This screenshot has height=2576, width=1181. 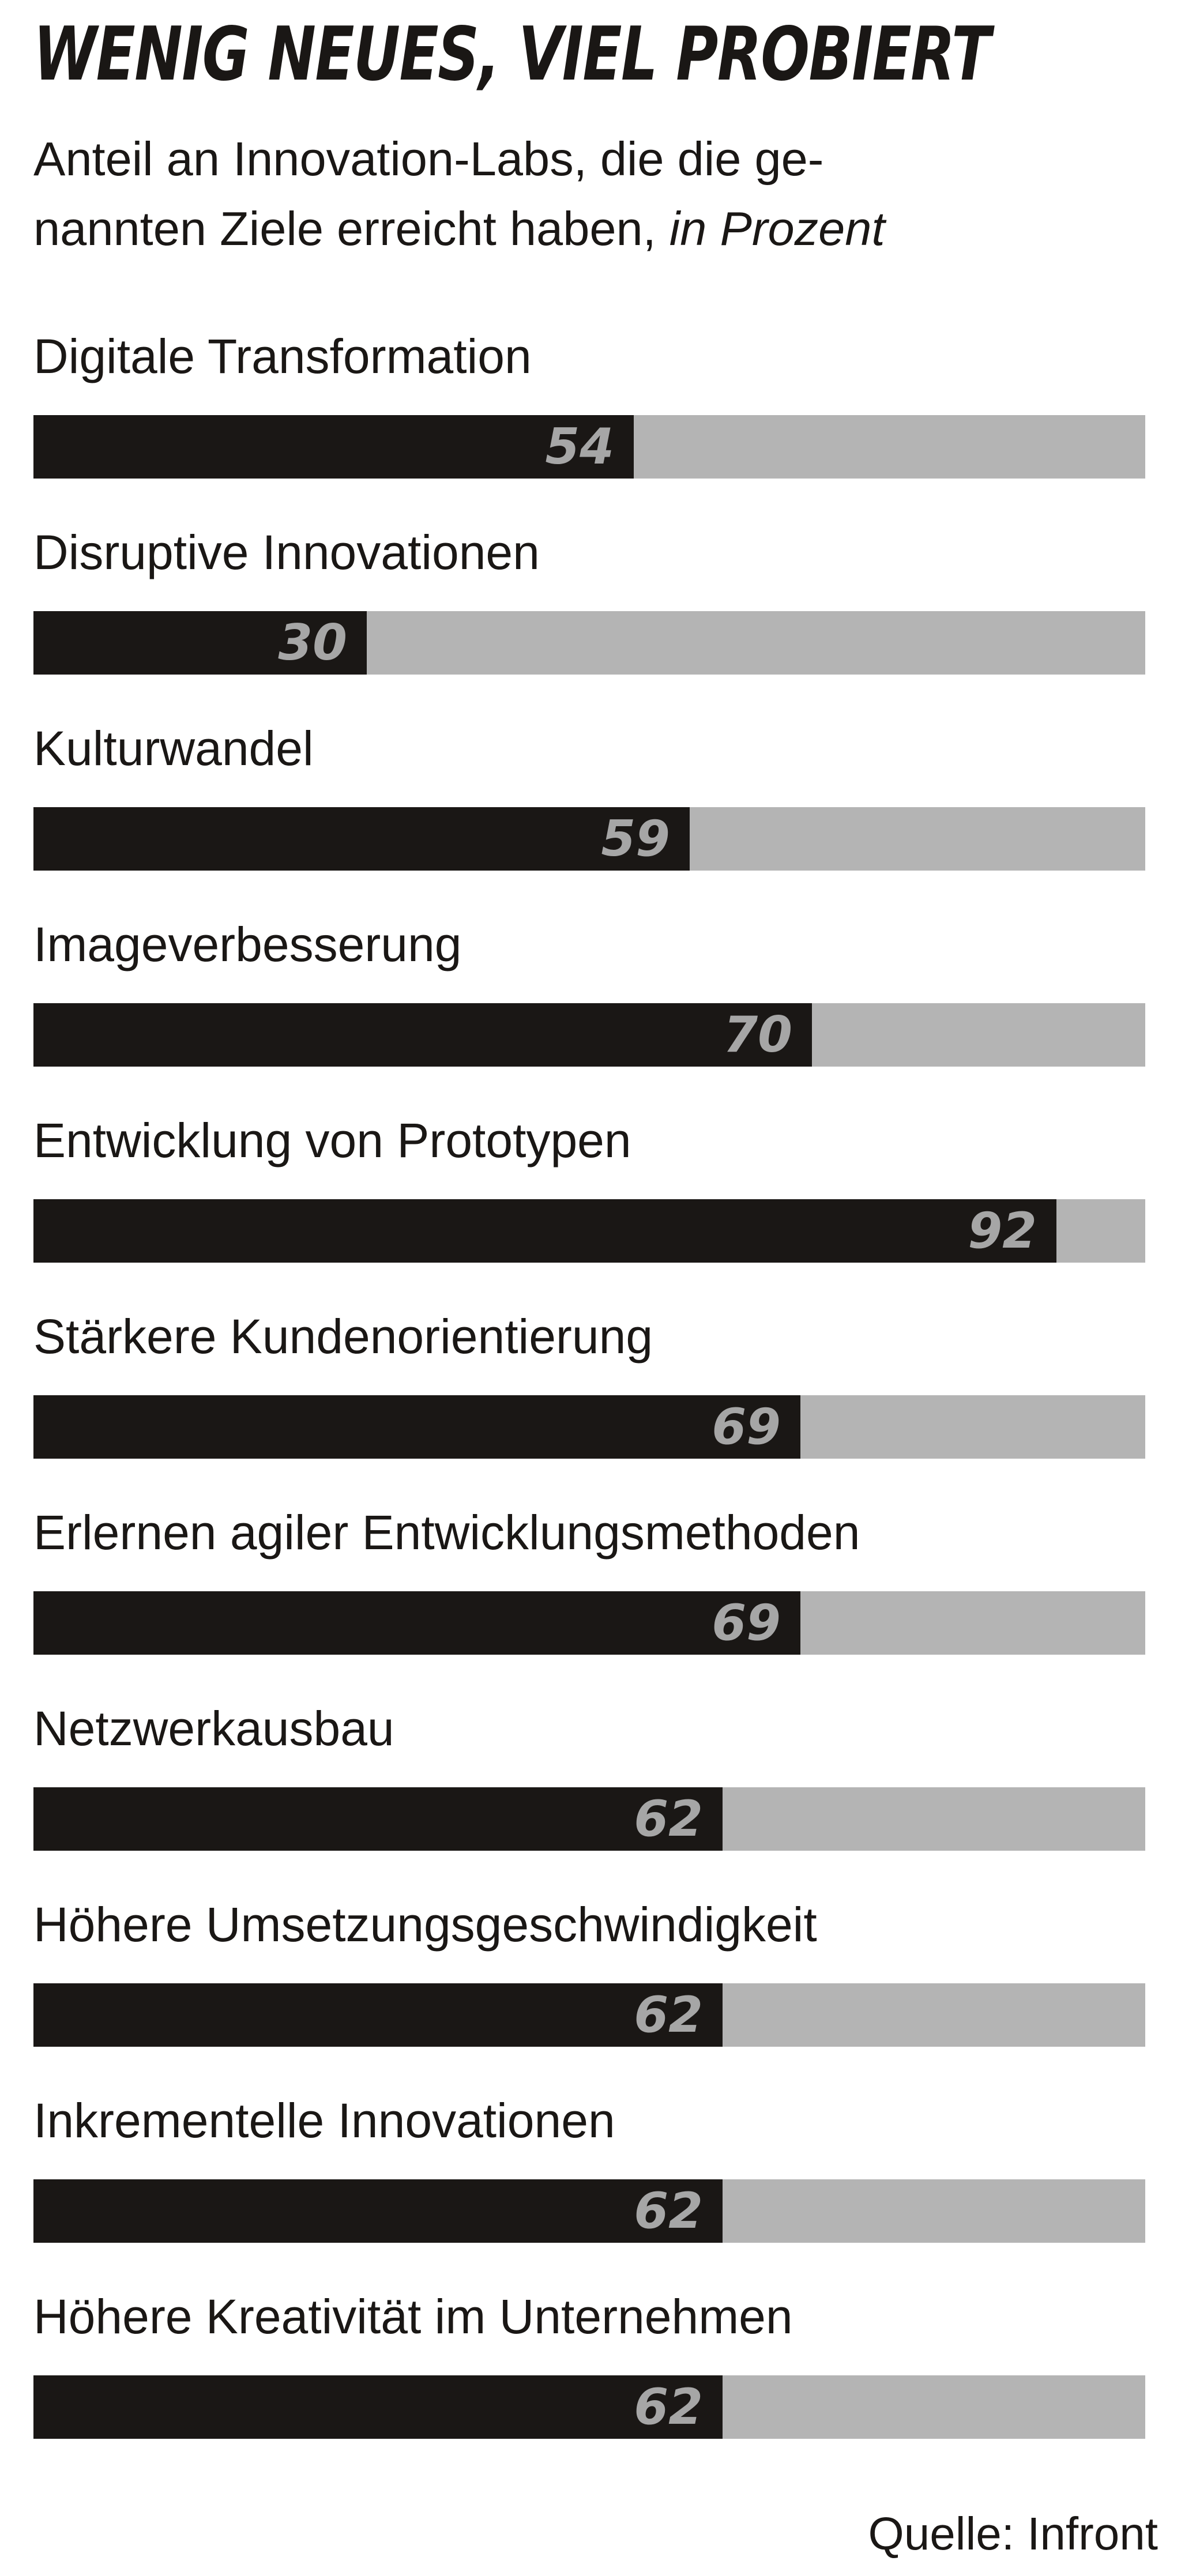 I want to click on bar-label: Stärkere Kundenorientierung, so click(x=343, y=1336).